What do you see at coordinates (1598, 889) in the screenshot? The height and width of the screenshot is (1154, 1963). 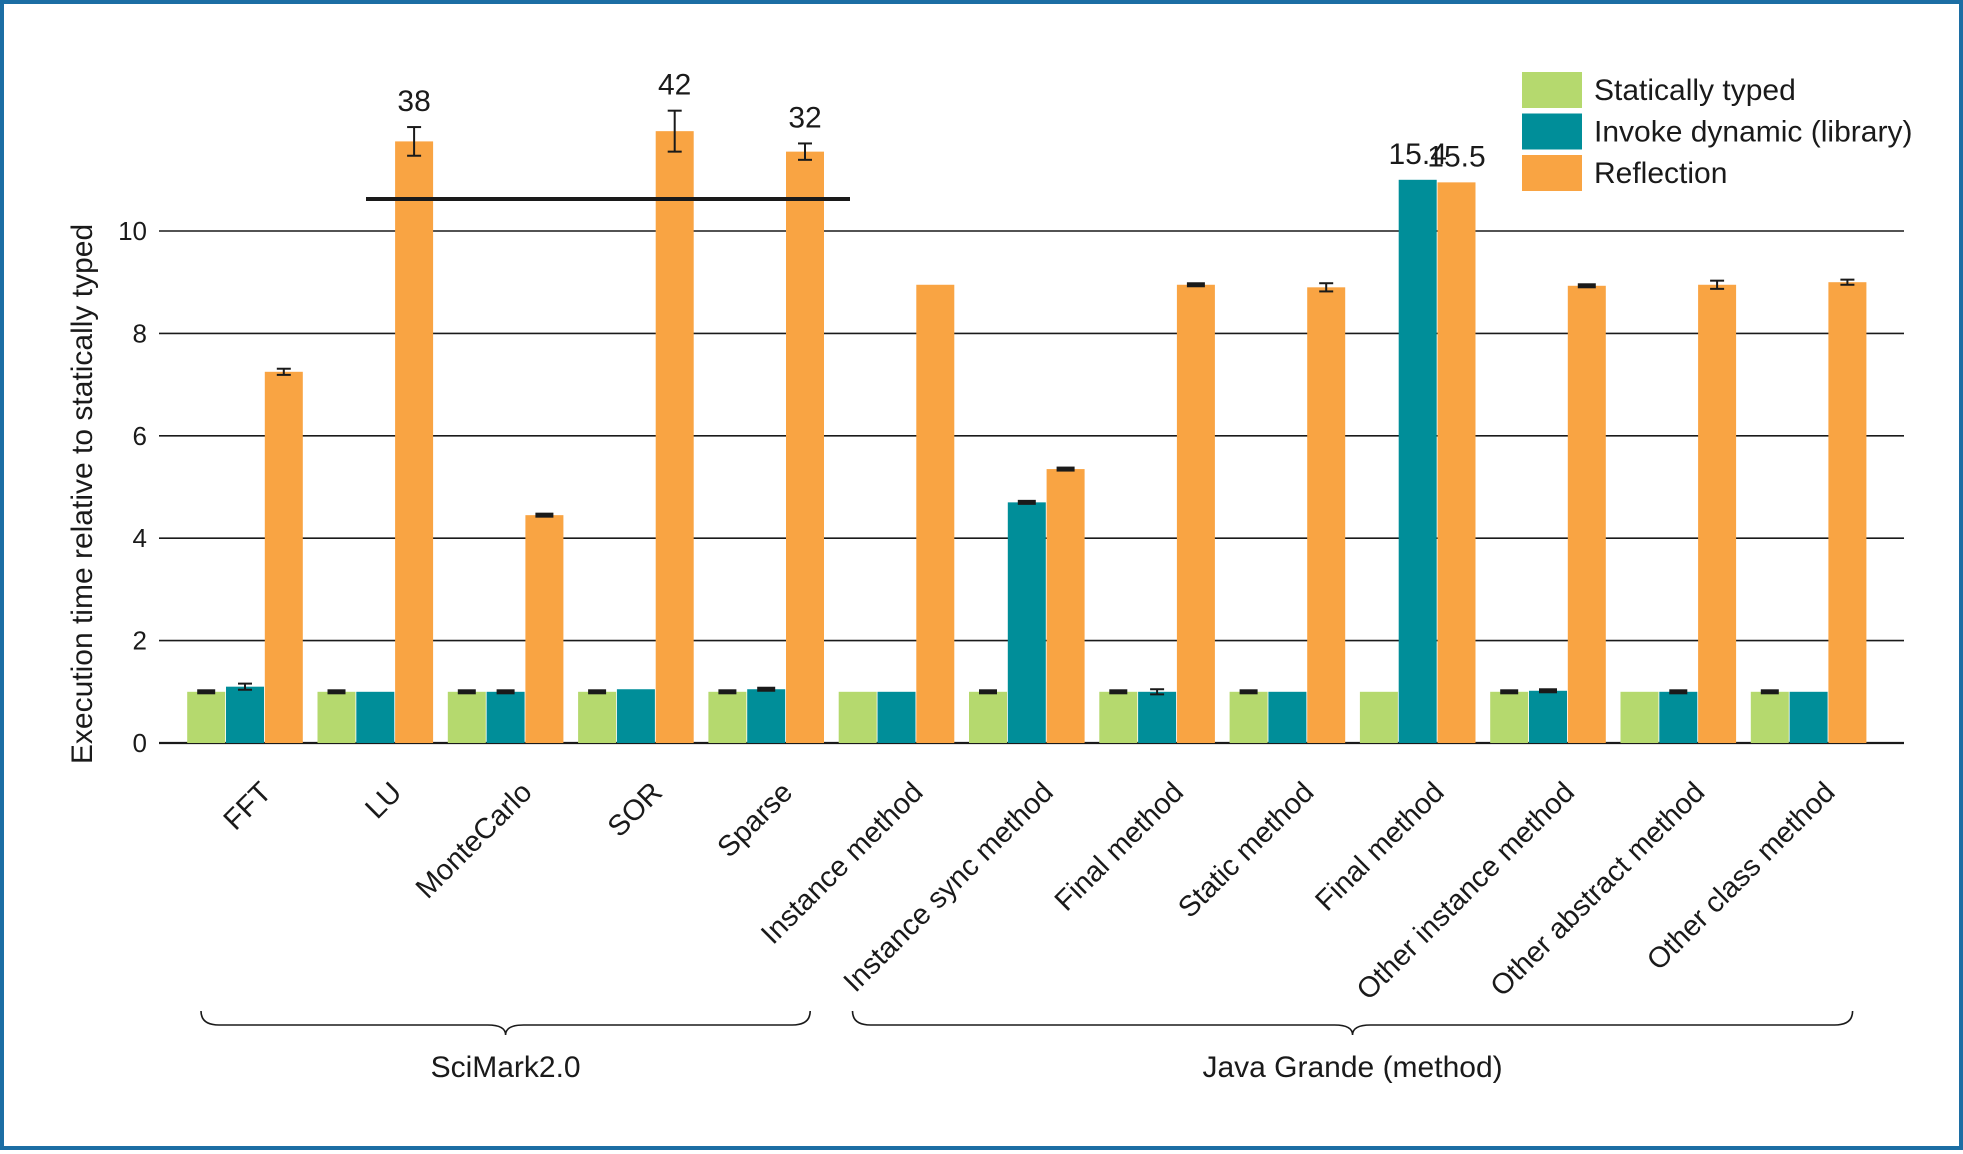 I see `category-label: Other abstract method` at bounding box center [1598, 889].